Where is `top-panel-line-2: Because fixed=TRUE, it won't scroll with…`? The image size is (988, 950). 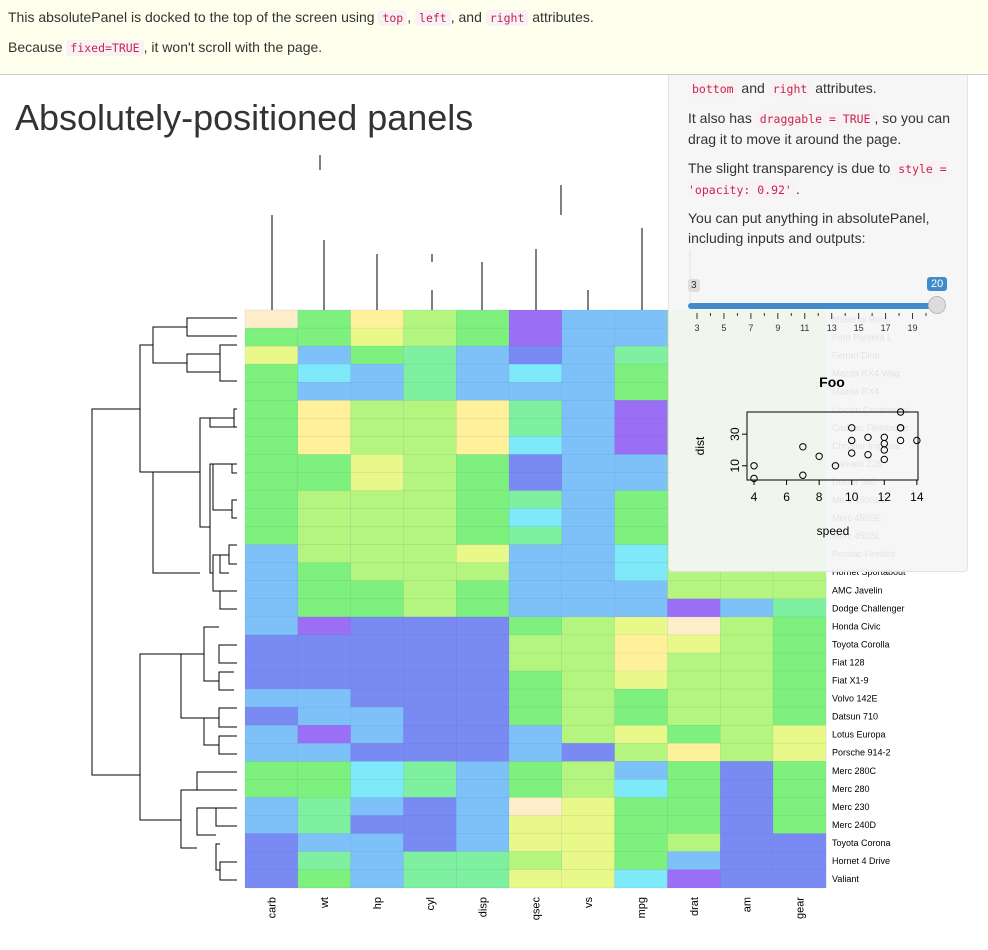
top-panel-line-2: Because fixed=TRUE, it won't scroll with… is located at coordinates (165, 47).